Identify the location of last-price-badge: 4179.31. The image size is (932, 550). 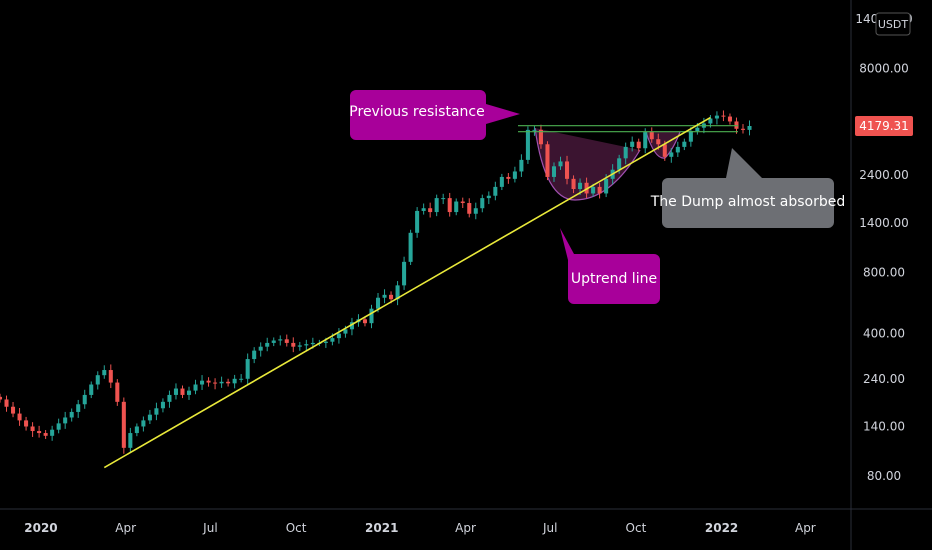
(884, 126).